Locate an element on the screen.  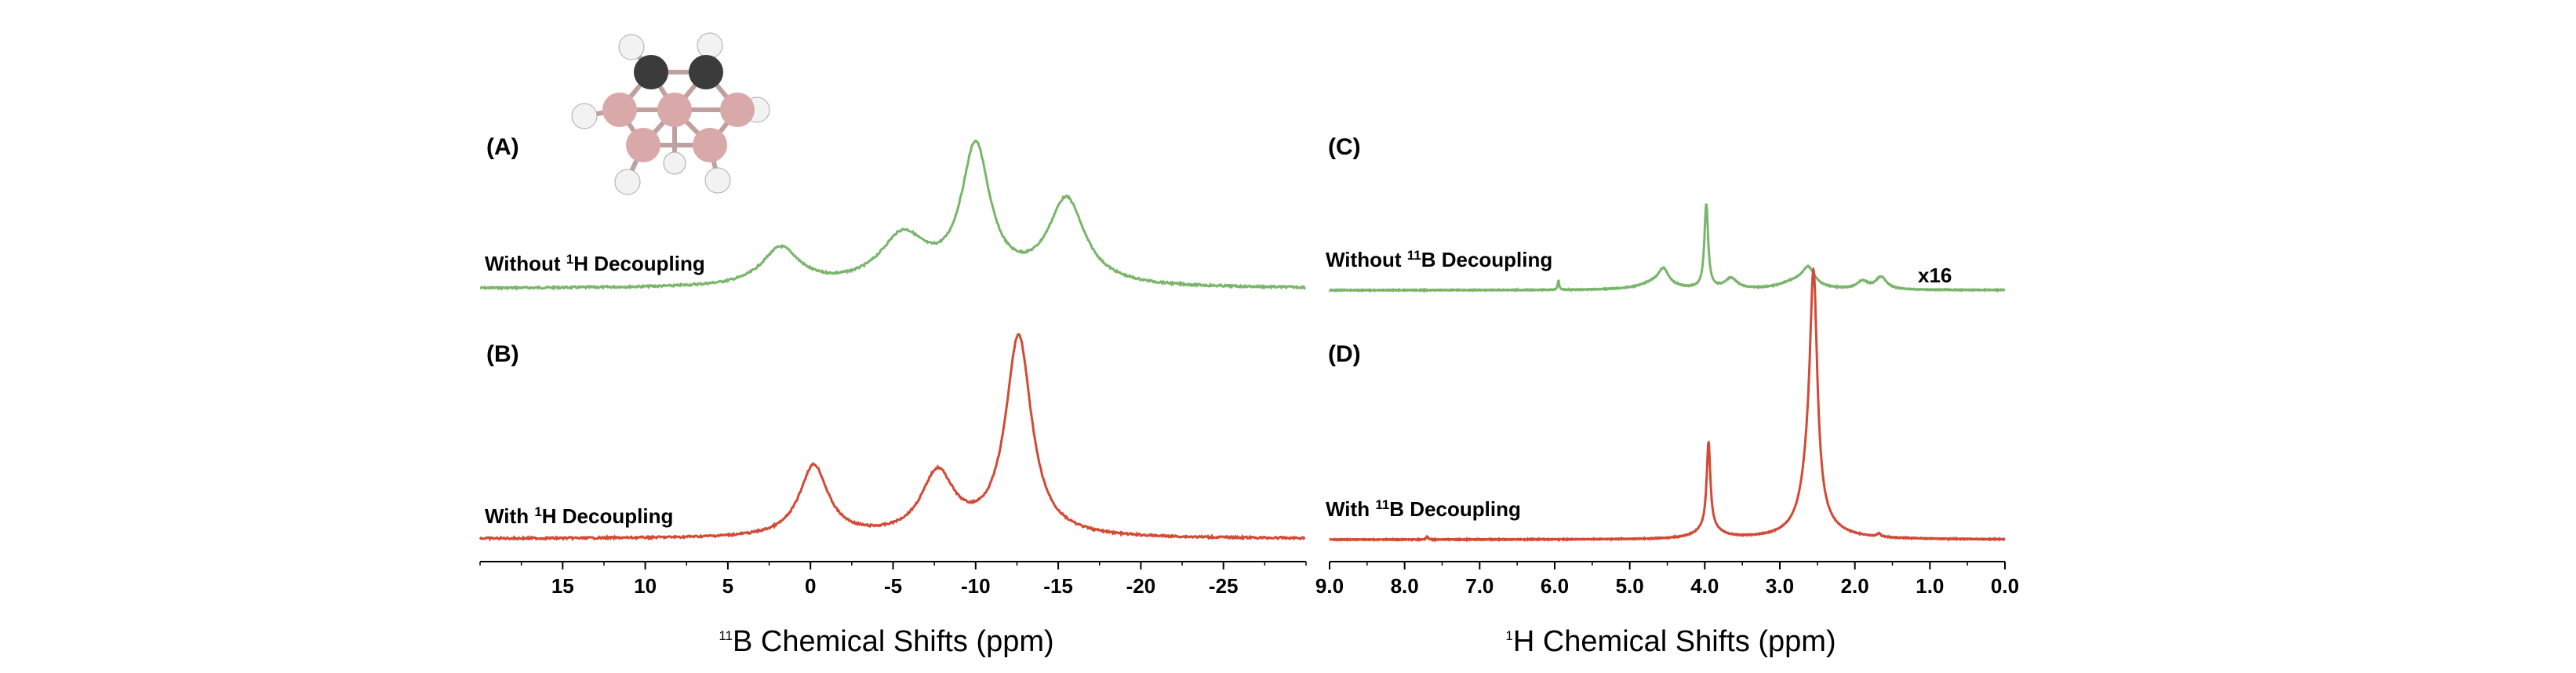
x-tick-label: -5 is located at coordinates (893, 586).